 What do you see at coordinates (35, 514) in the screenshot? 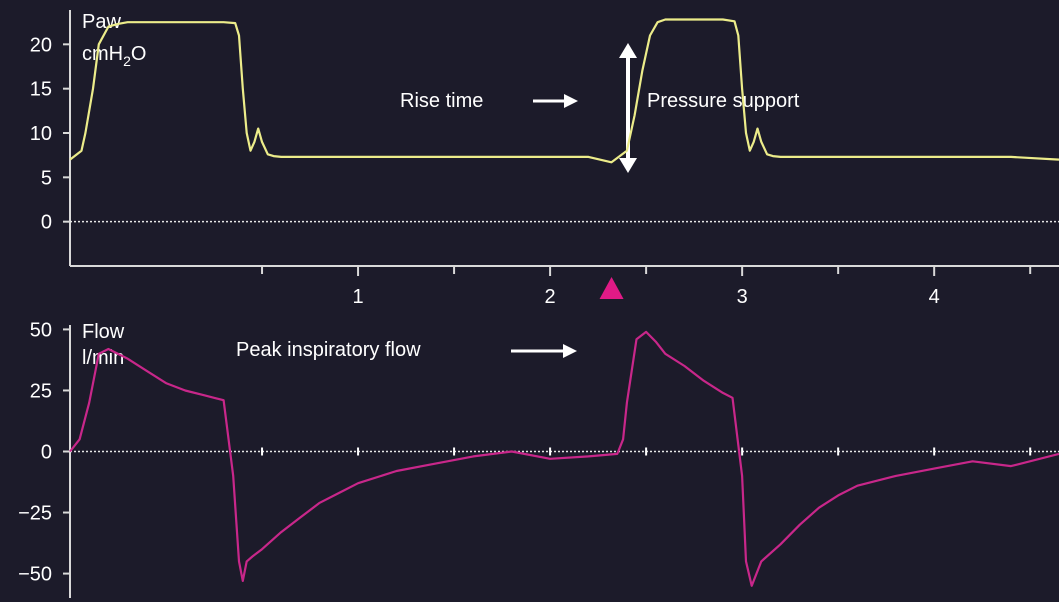
I see `flow-y-tick-label: −25` at bounding box center [35, 514].